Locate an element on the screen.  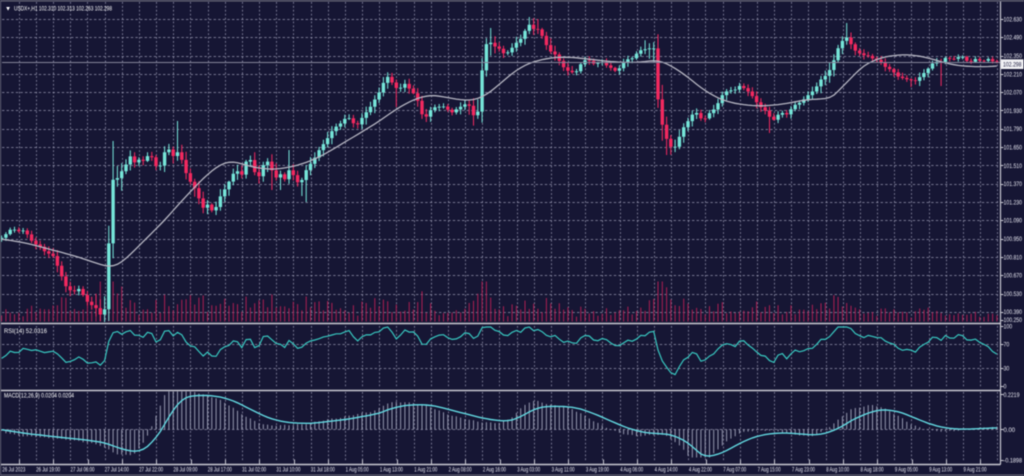
svg-text: 1 Aug 21:00 is located at coordinates (425, 470).